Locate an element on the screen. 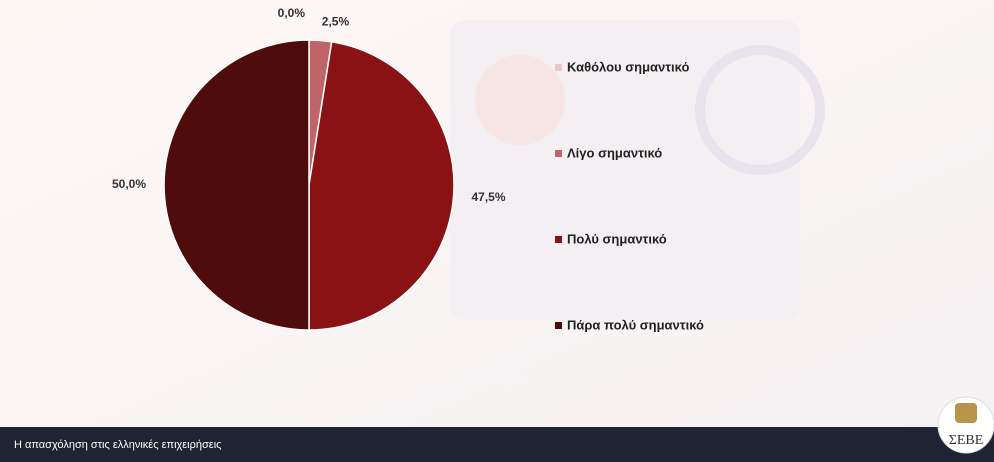 Image resolution: width=994 pixels, height=462 pixels. illustration-magnifier is located at coordinates (760, 110).